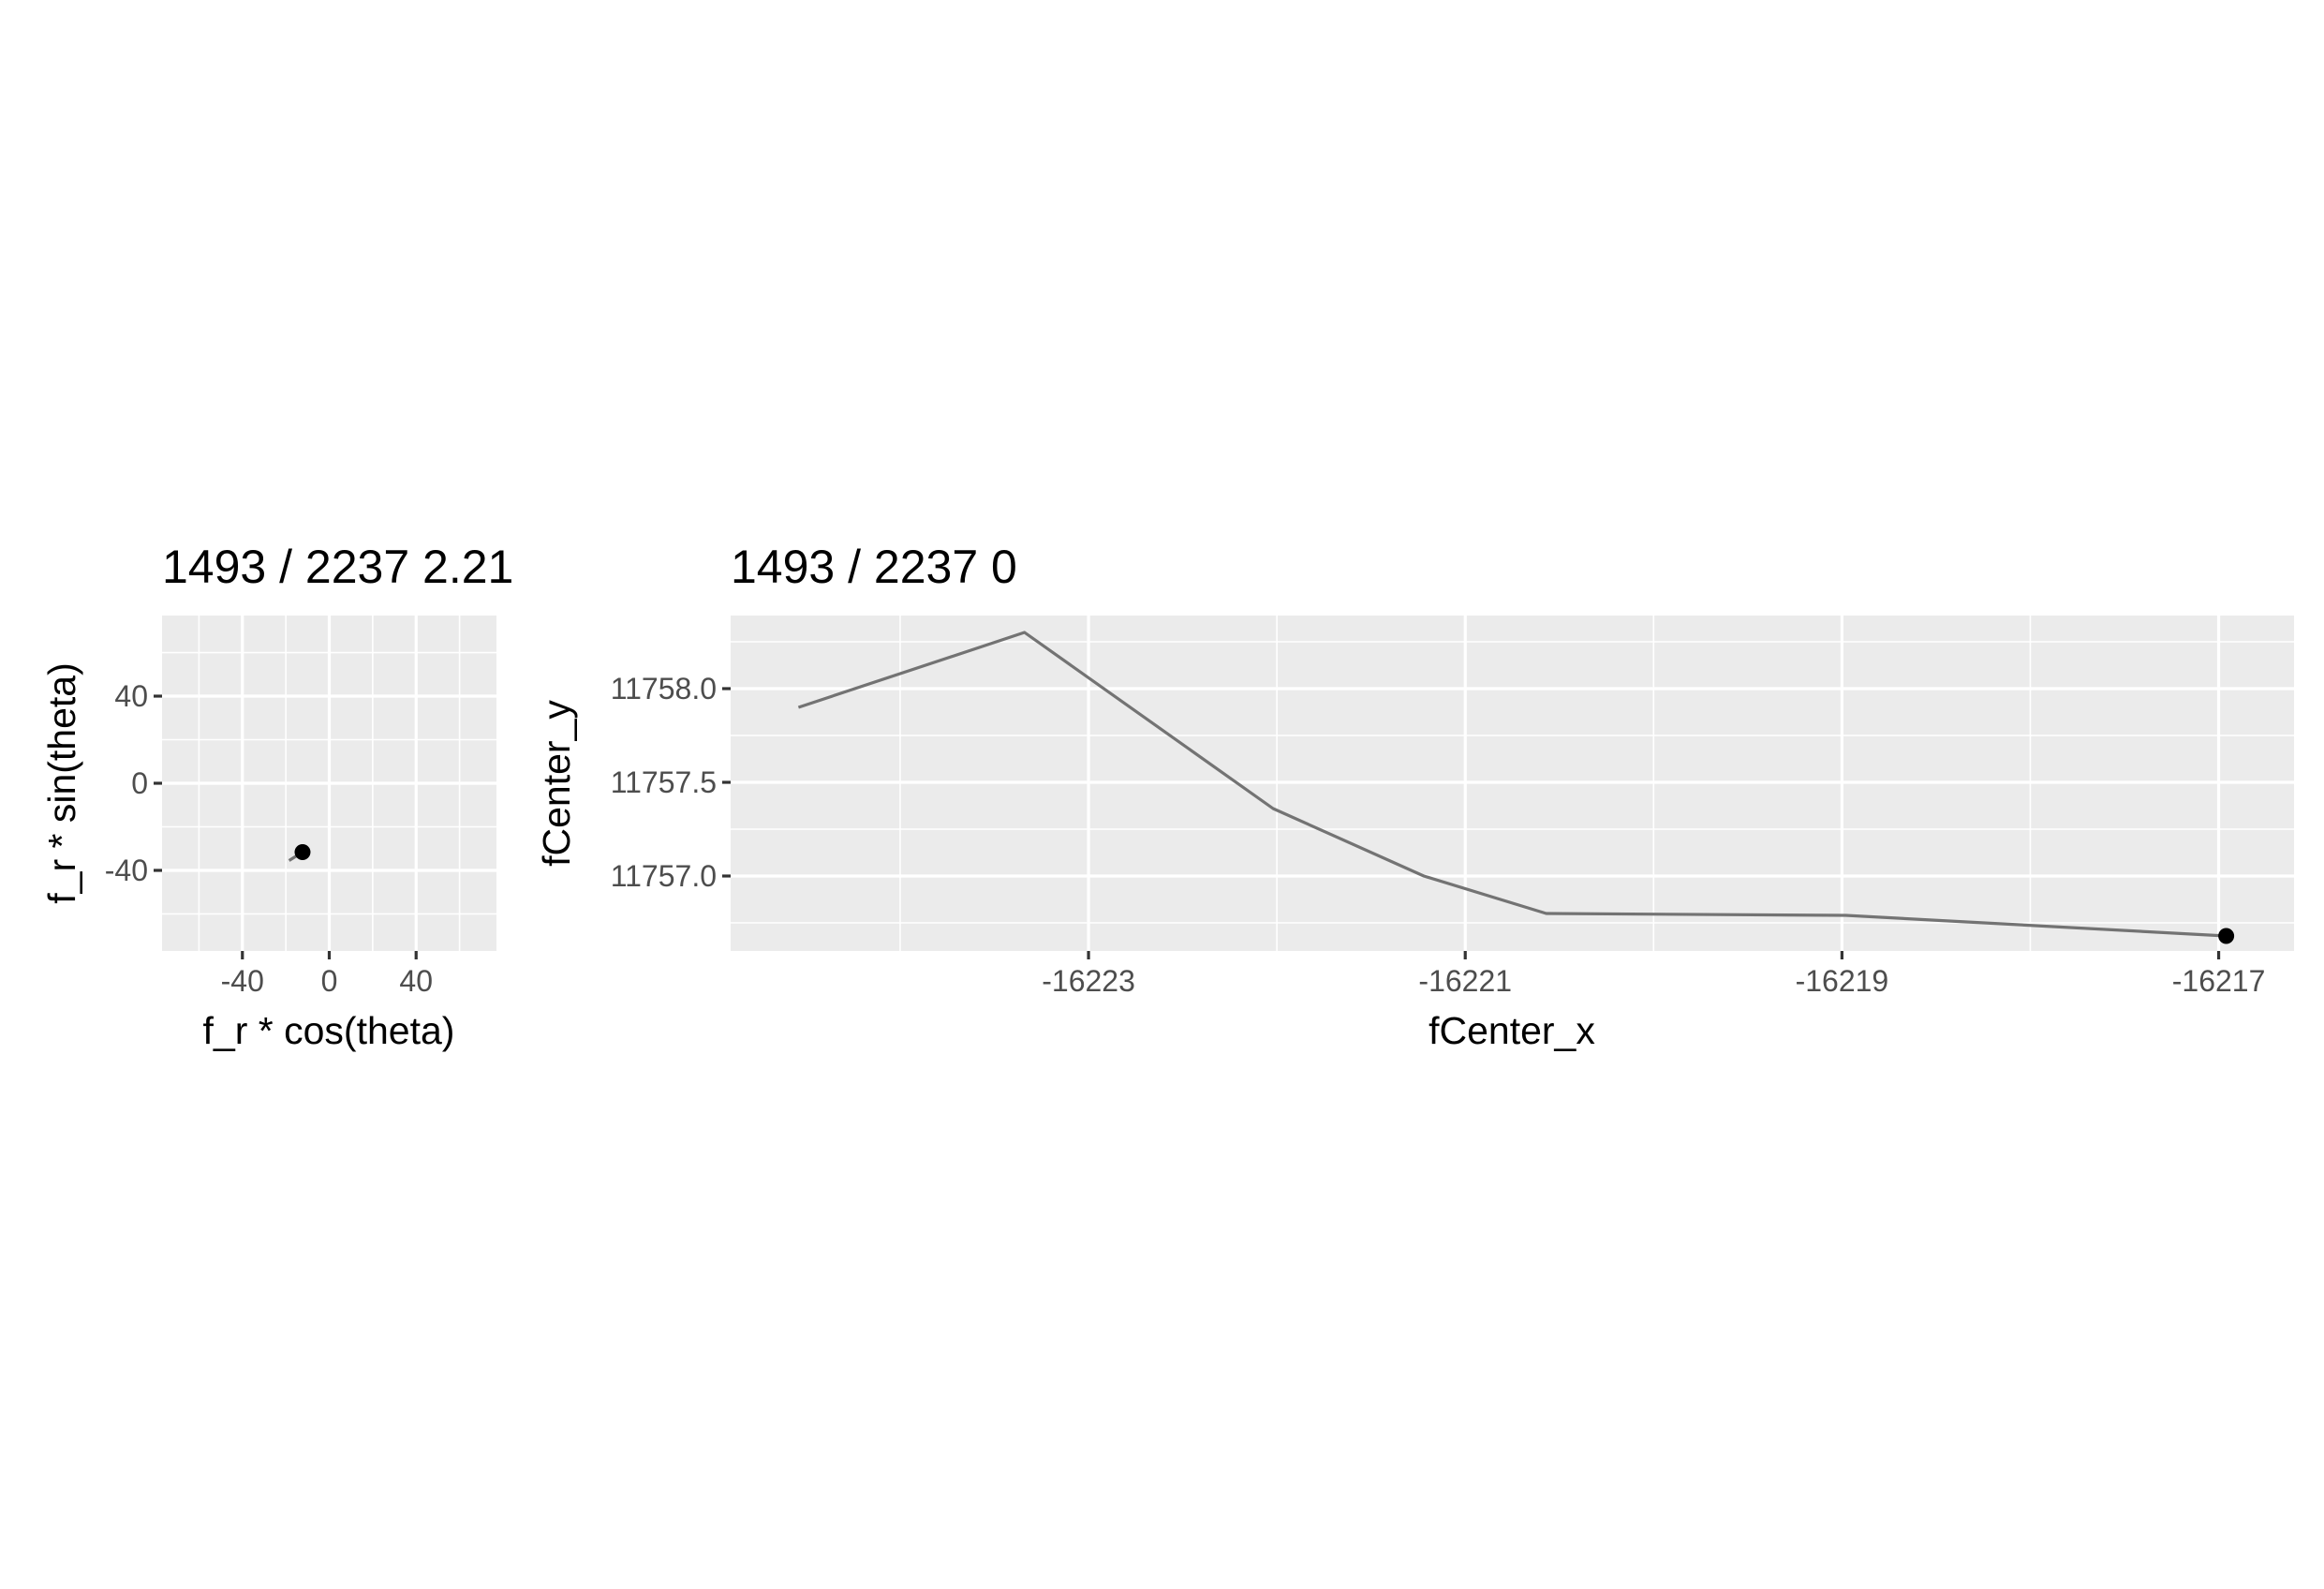 This screenshot has width=2324, height=1589. What do you see at coordinates (2219, 981) in the screenshot?
I see `x-tick-label: -16217` at bounding box center [2219, 981].